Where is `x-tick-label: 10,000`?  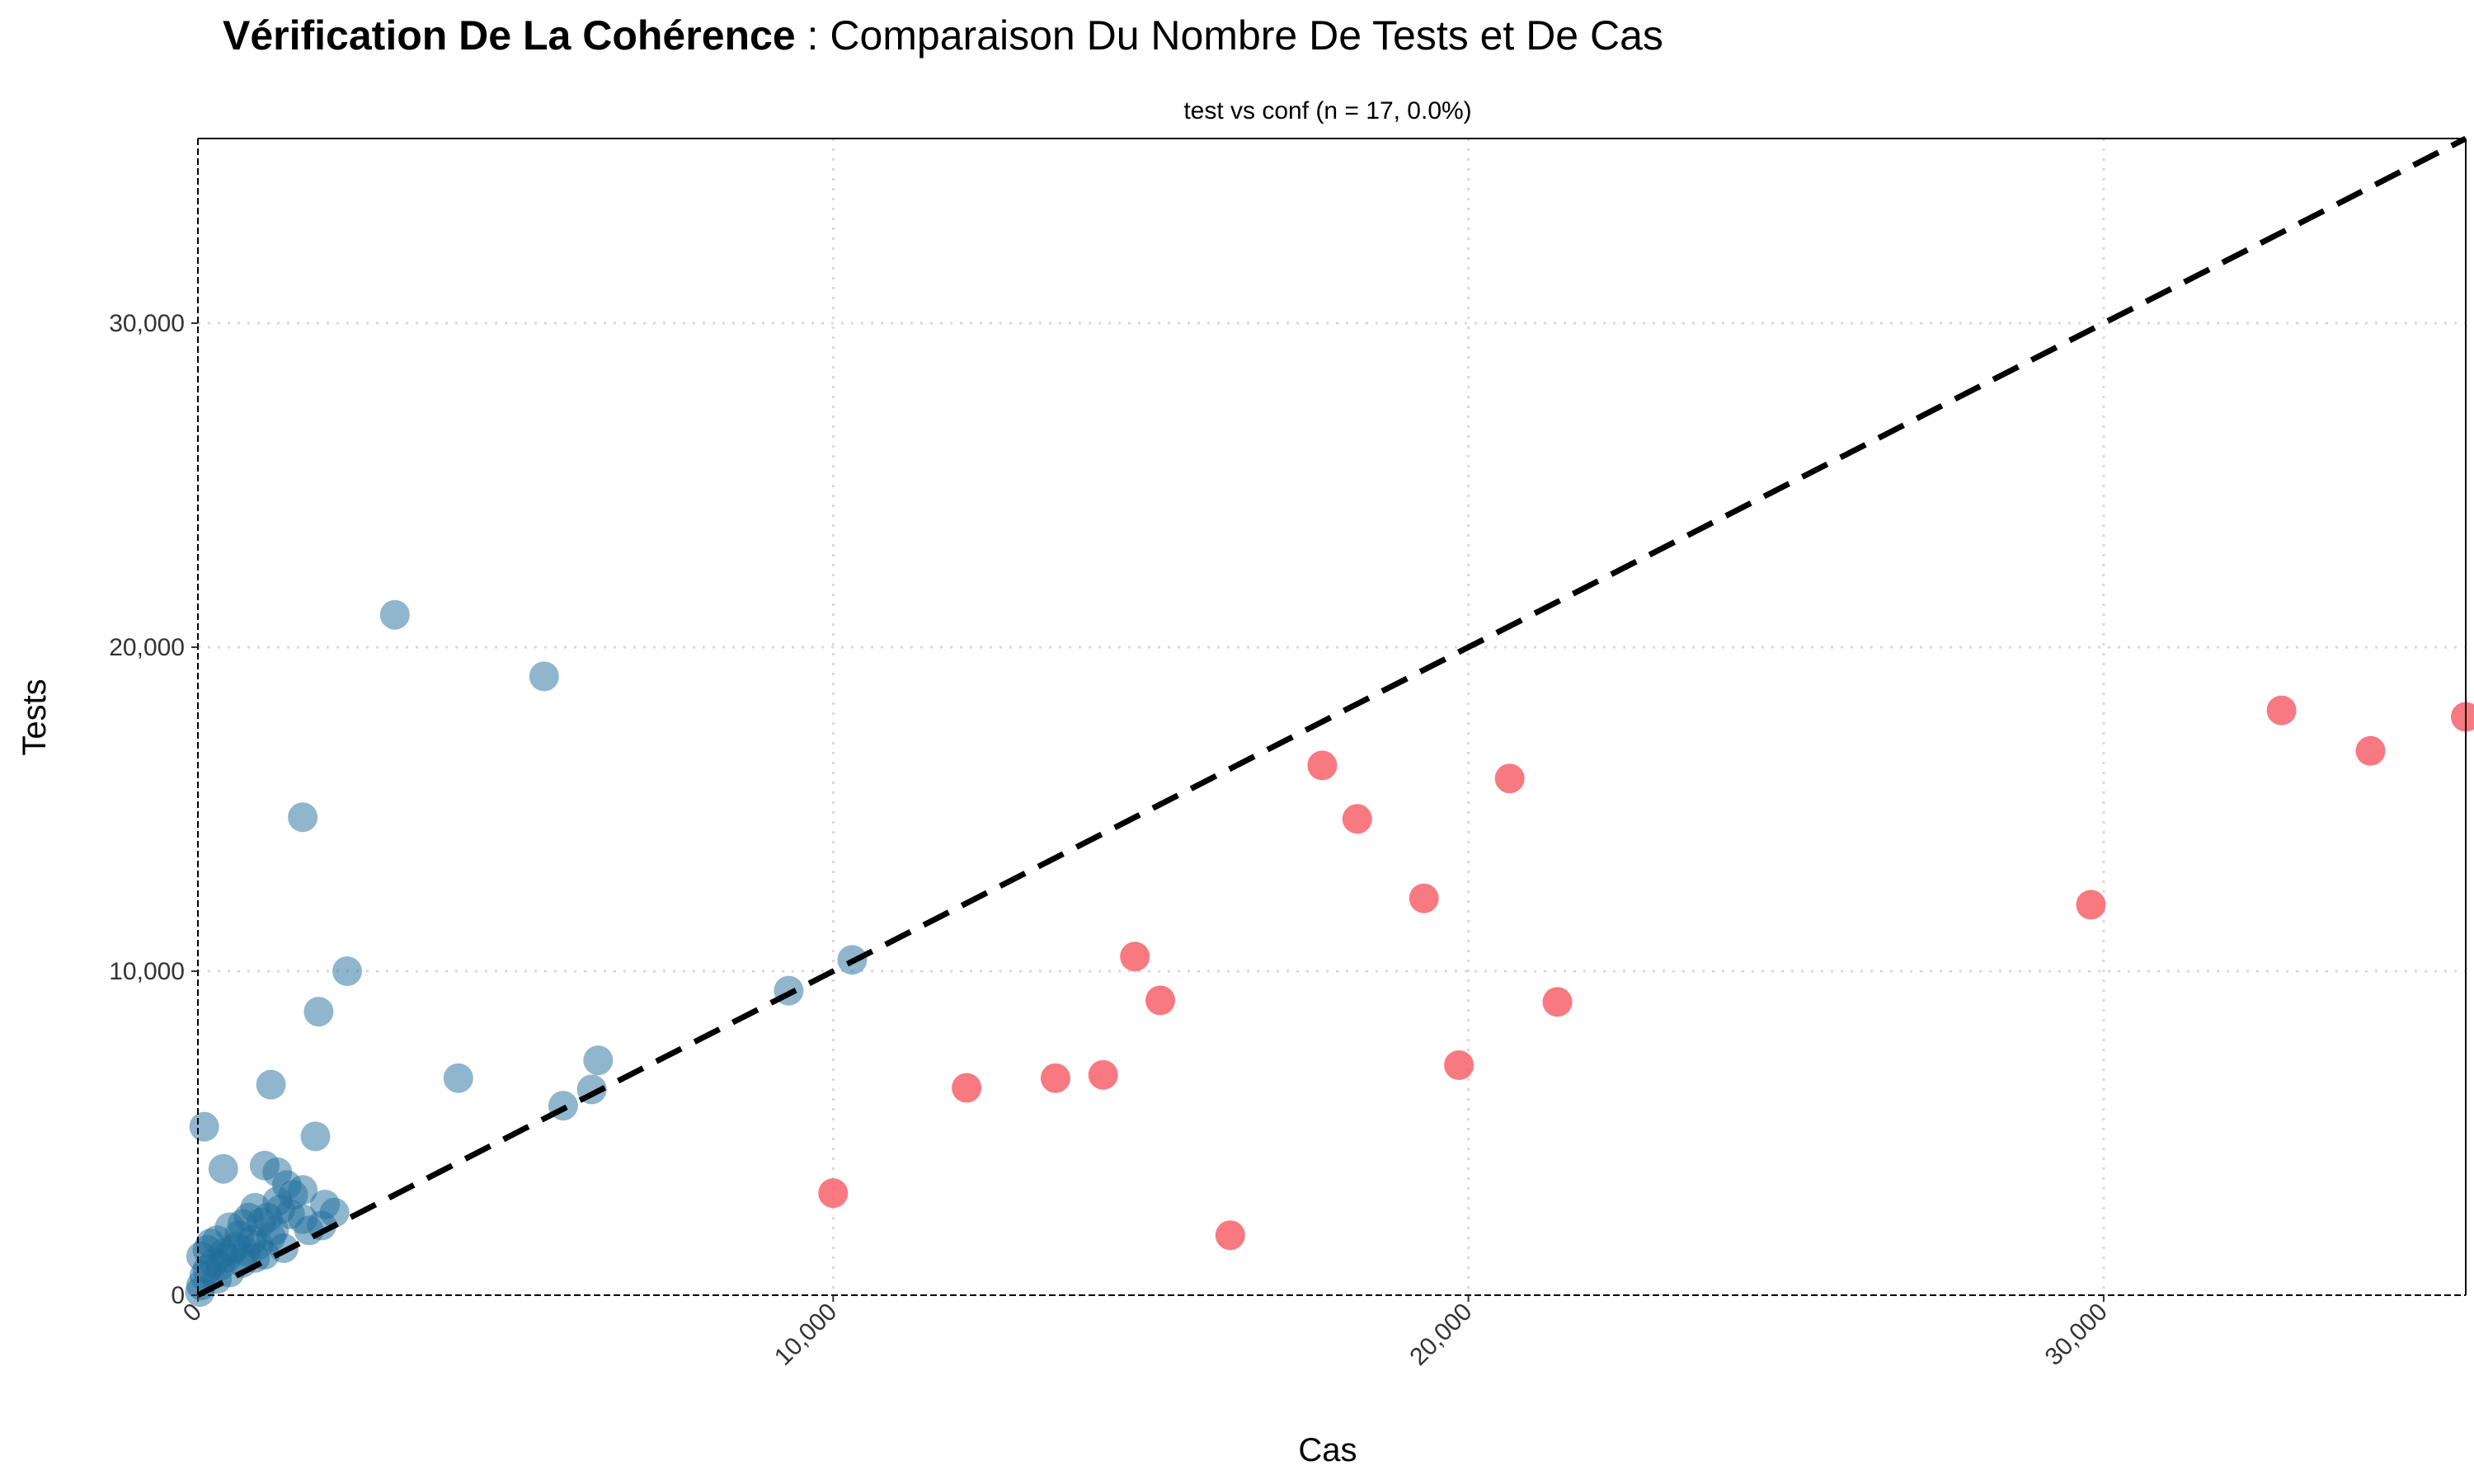 x-tick-label: 10,000 is located at coordinates (805, 1334).